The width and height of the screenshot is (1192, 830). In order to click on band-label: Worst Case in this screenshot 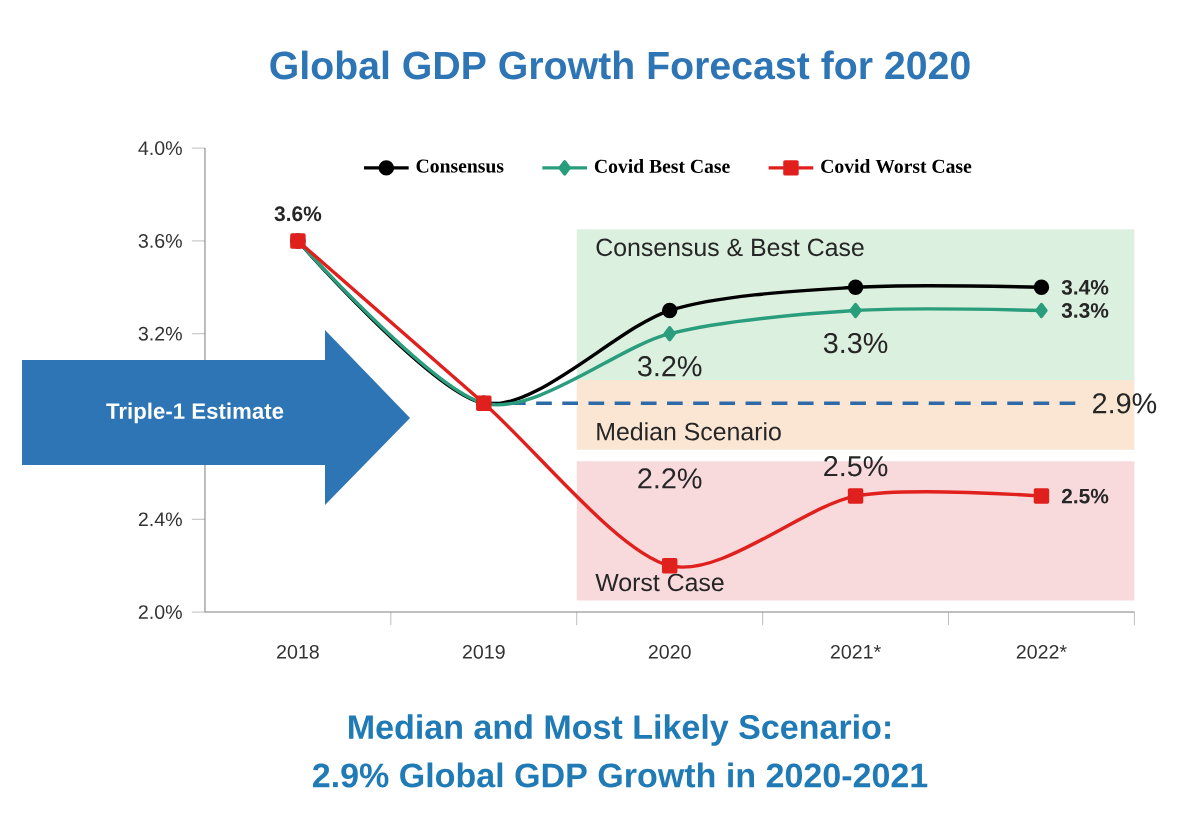, I will do `click(659, 582)`.